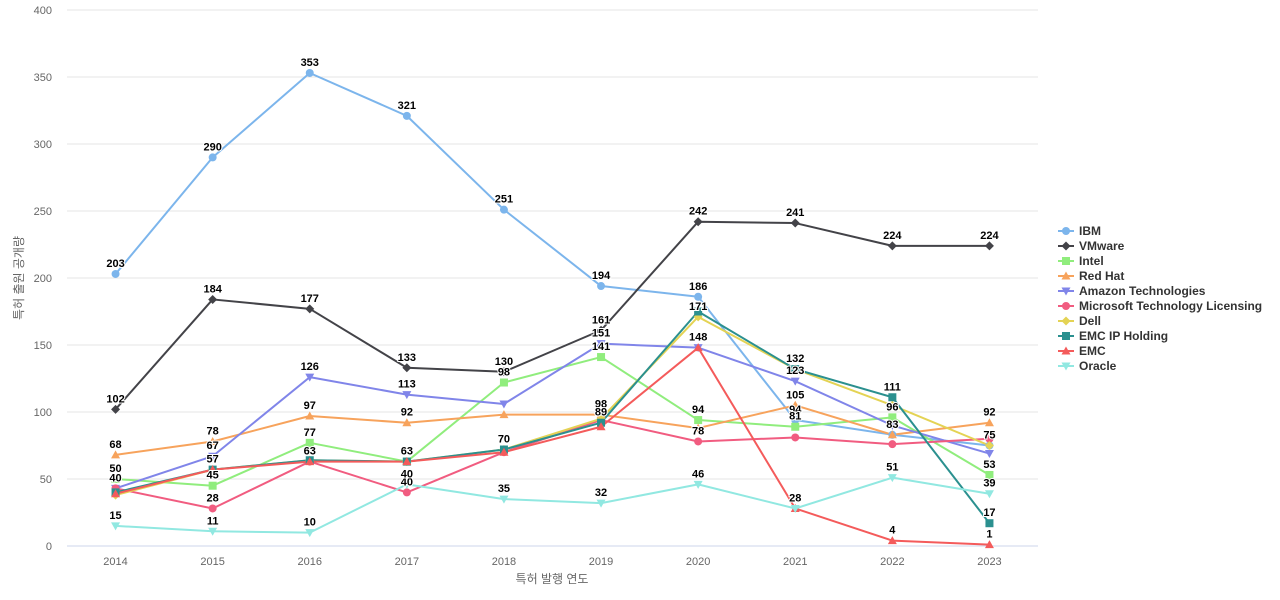 Image resolution: width=1280 pixels, height=600 pixels. I want to click on data-label-intel: 96, so click(892, 407).